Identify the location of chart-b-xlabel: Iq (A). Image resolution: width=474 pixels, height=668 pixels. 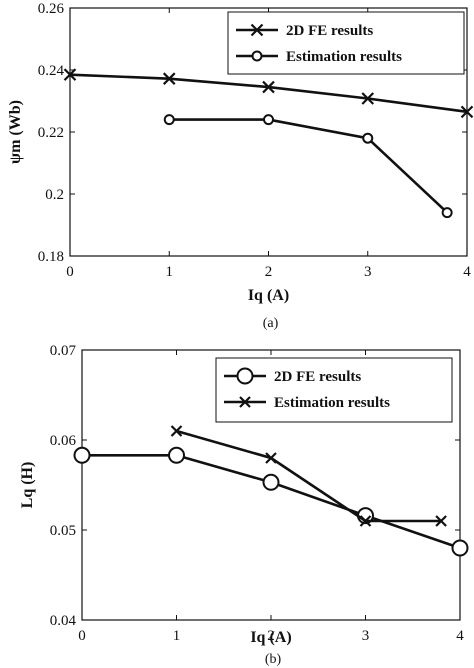
(270, 637).